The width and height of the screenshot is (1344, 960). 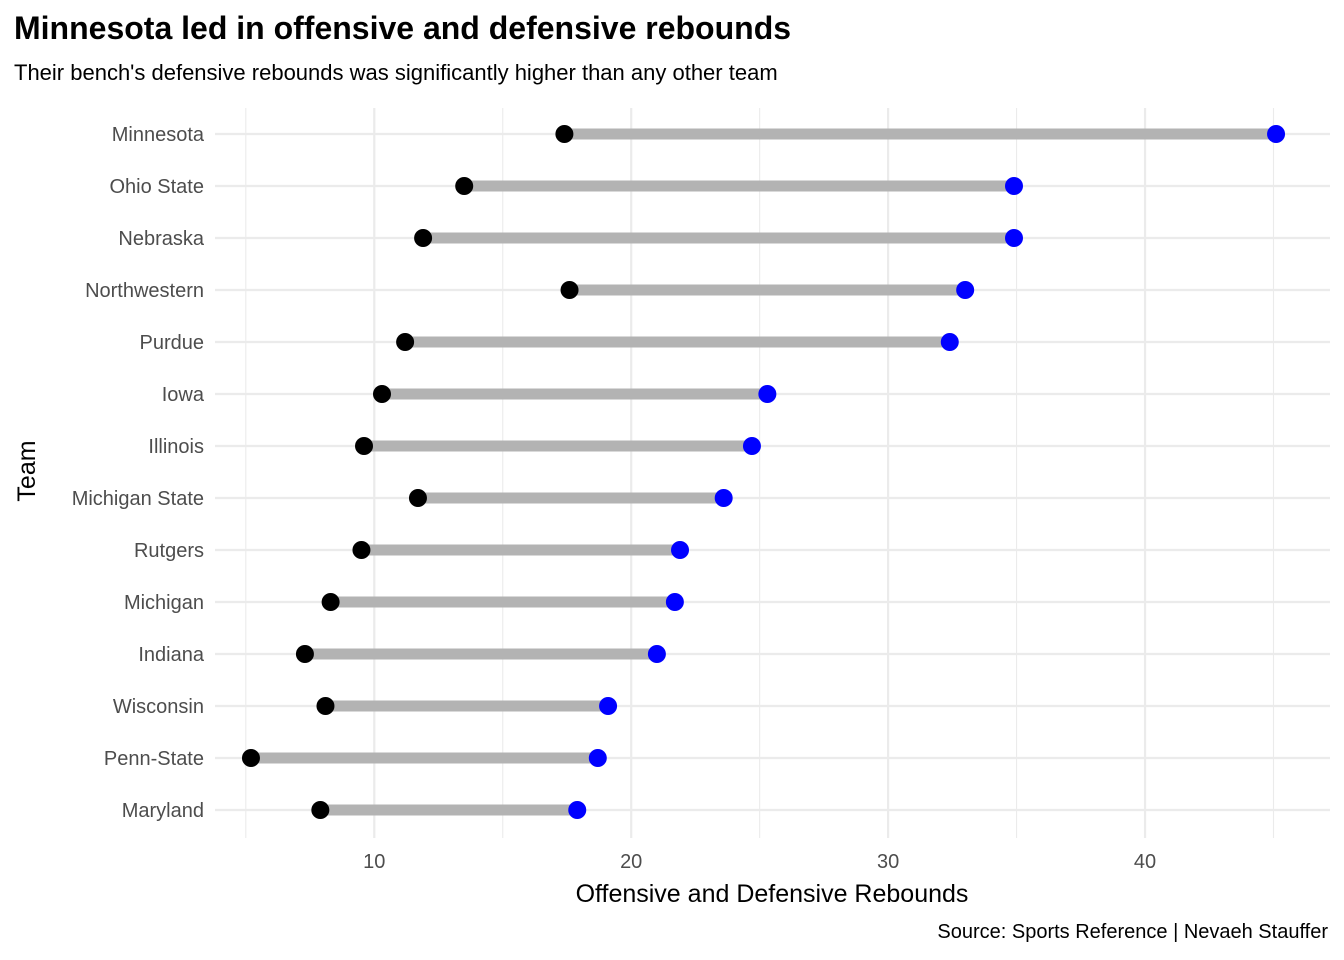 I want to click on y-tick-label: Ohio State, so click(x=156, y=187).